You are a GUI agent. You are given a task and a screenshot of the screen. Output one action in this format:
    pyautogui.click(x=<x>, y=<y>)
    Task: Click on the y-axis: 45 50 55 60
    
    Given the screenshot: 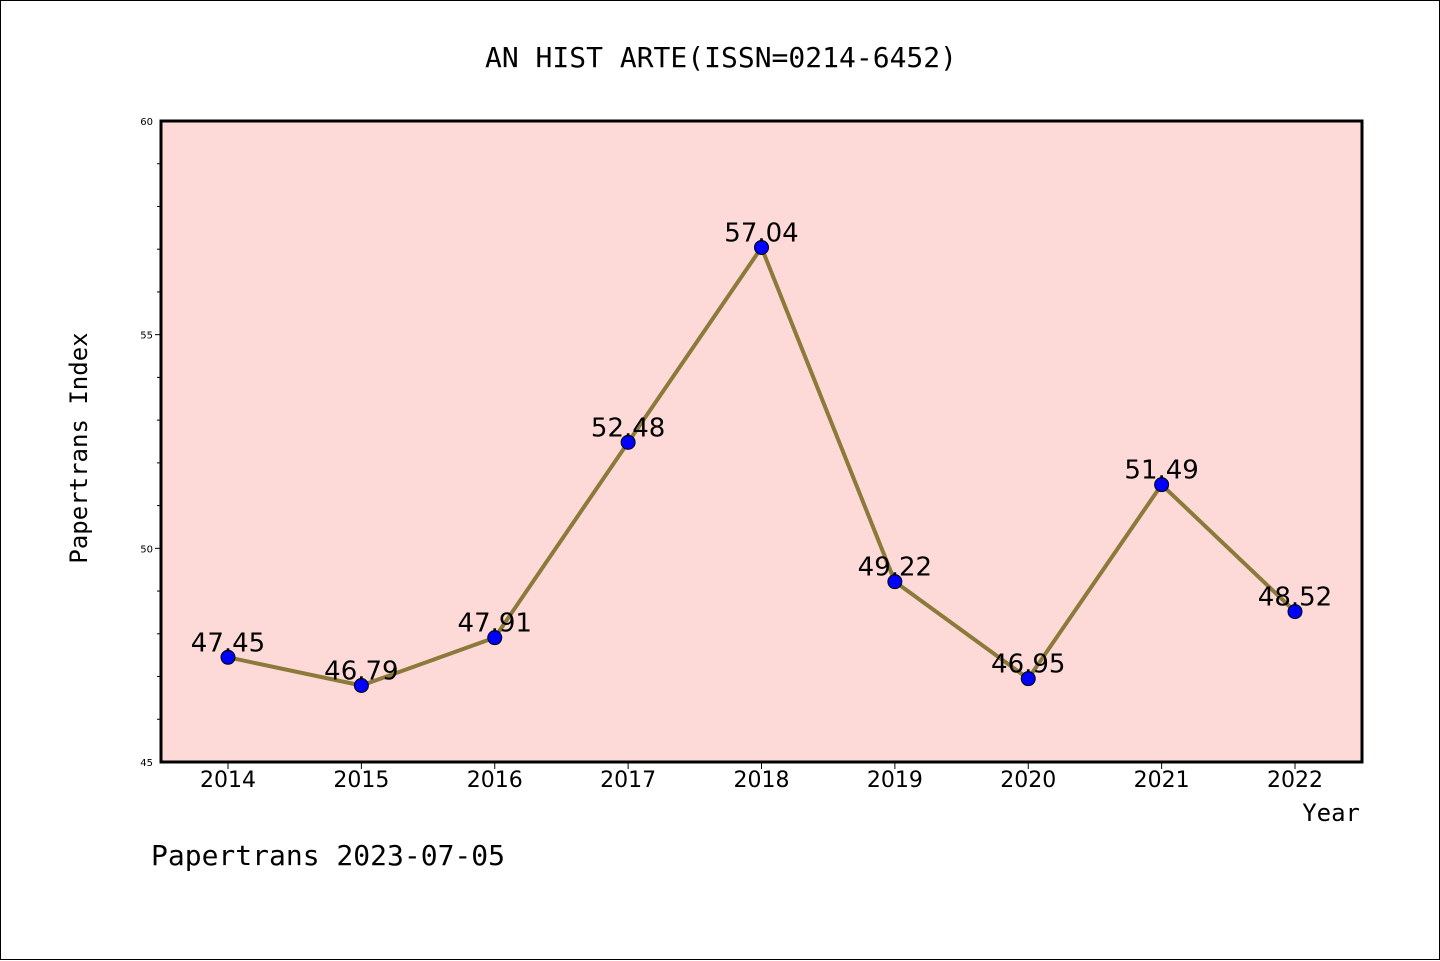 What is the action you would take?
    pyautogui.click(x=150, y=443)
    